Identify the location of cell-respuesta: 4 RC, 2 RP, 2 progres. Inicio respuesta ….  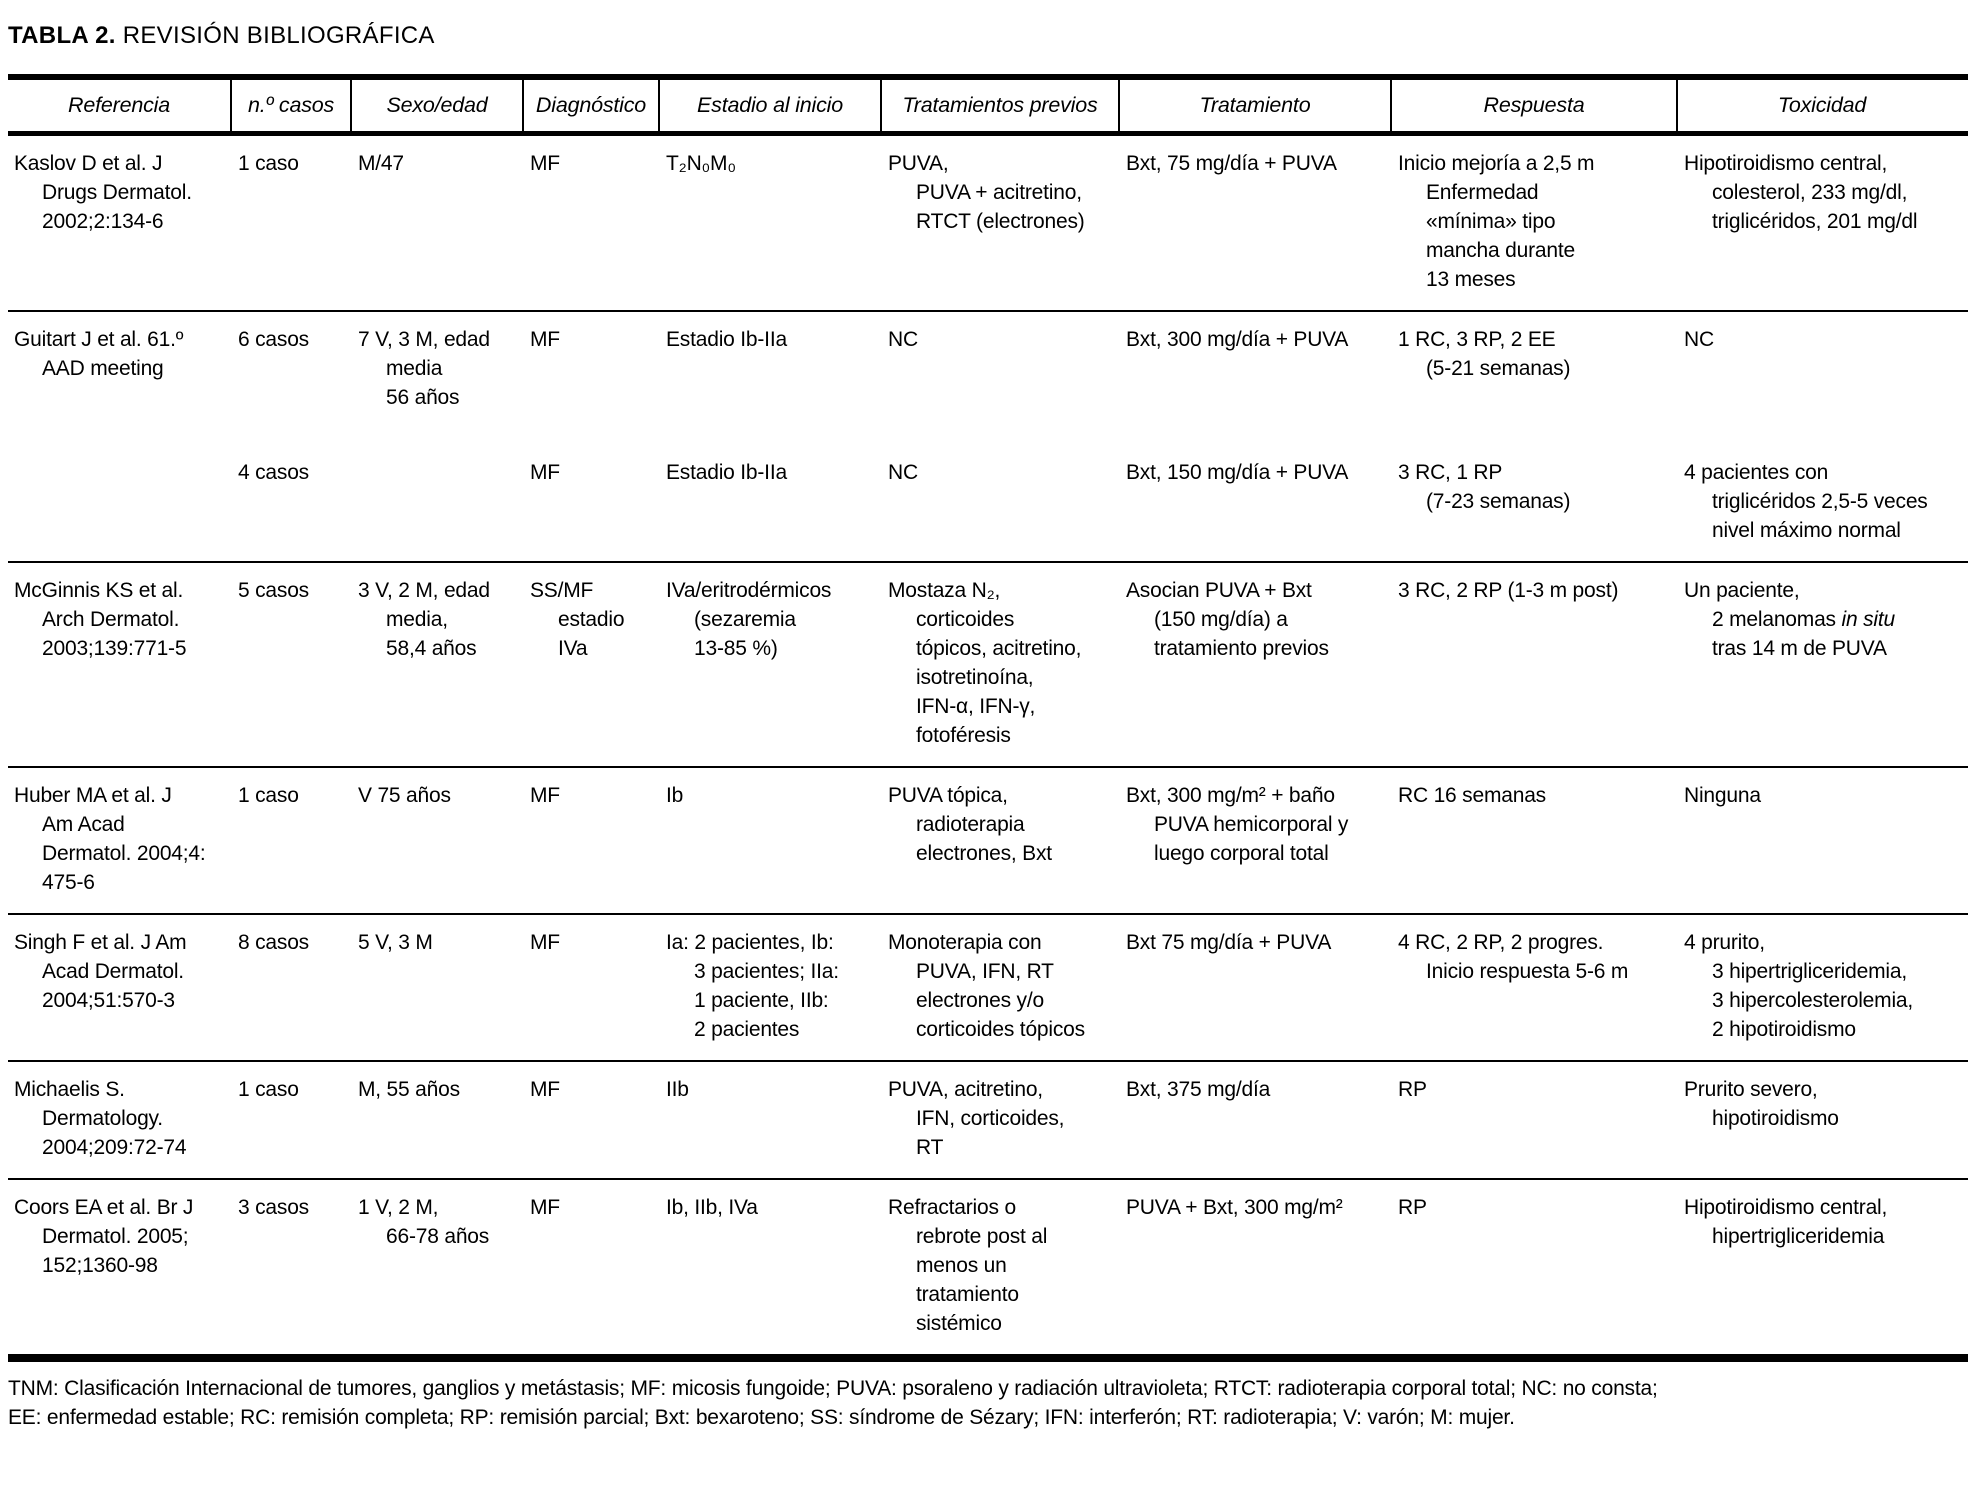
(1513, 957).